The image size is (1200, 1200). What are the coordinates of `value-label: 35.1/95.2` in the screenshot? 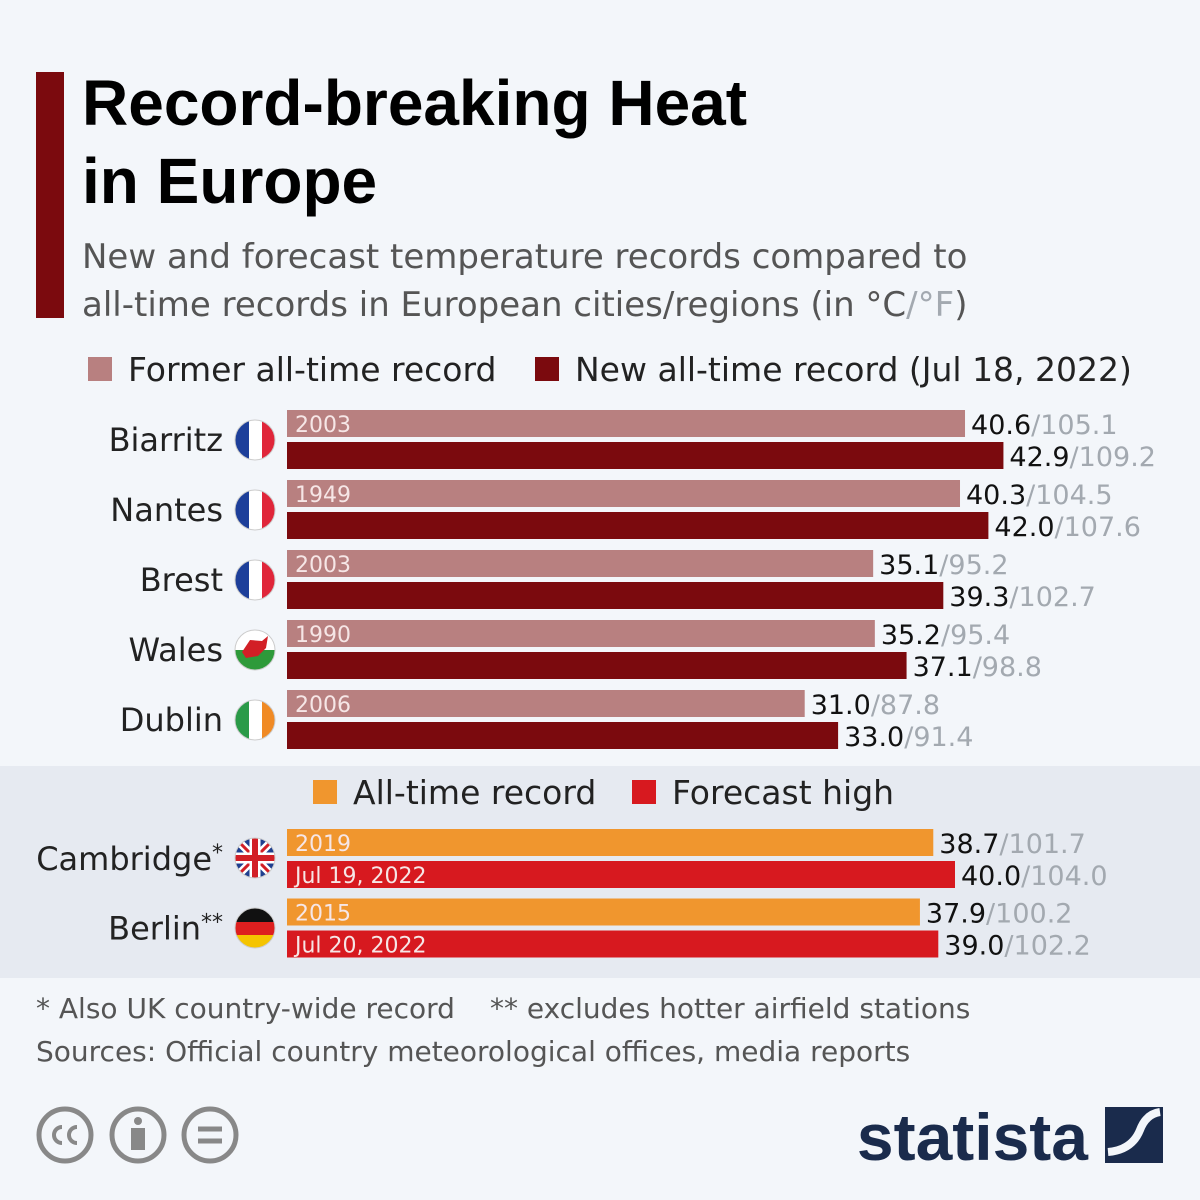 It's located at (943, 565).